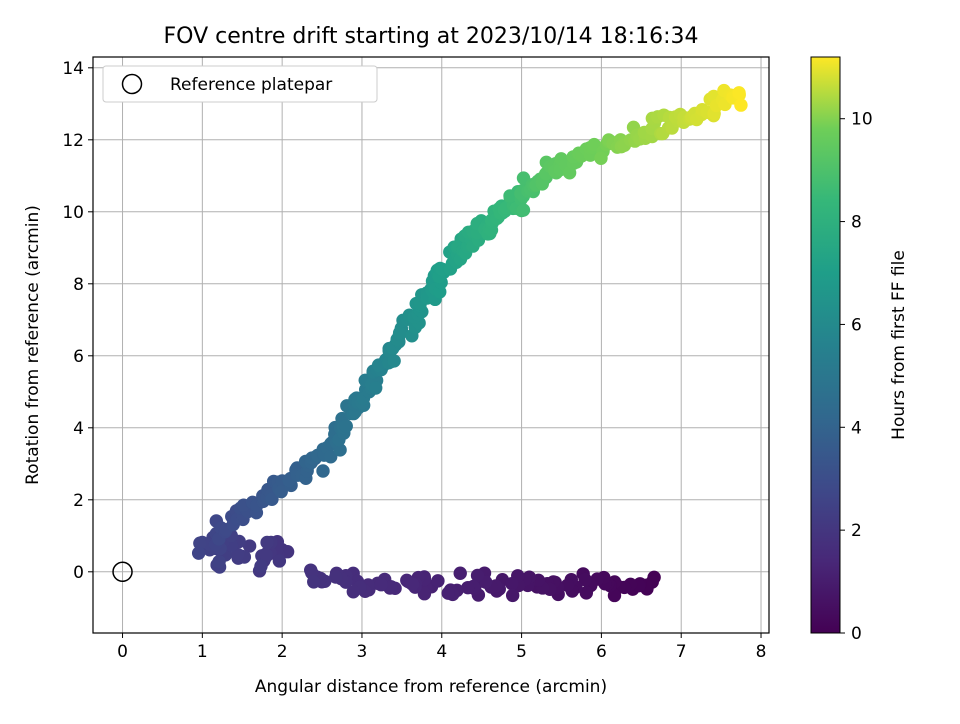 Image resolution: width=960 pixels, height=724 pixels. What do you see at coordinates (73, 213) in the screenshot?
I see `y-tick-label: 10` at bounding box center [73, 213].